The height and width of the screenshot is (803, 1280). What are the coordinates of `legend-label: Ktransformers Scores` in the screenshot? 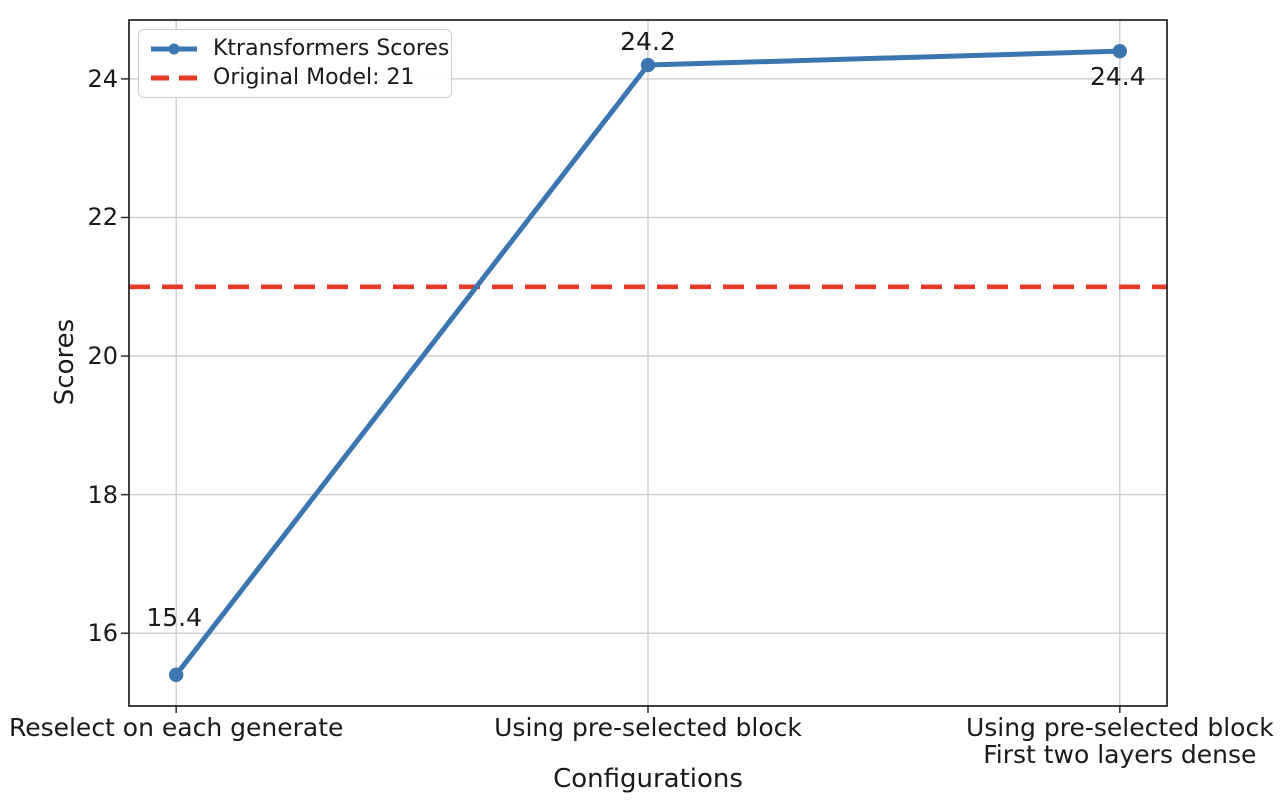 It's located at (331, 48).